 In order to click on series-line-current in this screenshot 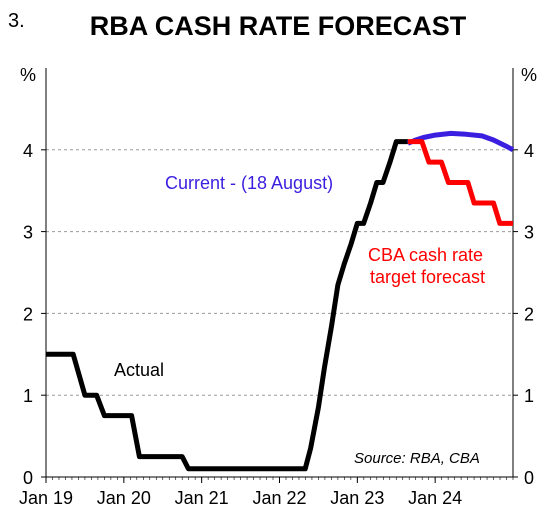, I will do `click(460, 141)`.